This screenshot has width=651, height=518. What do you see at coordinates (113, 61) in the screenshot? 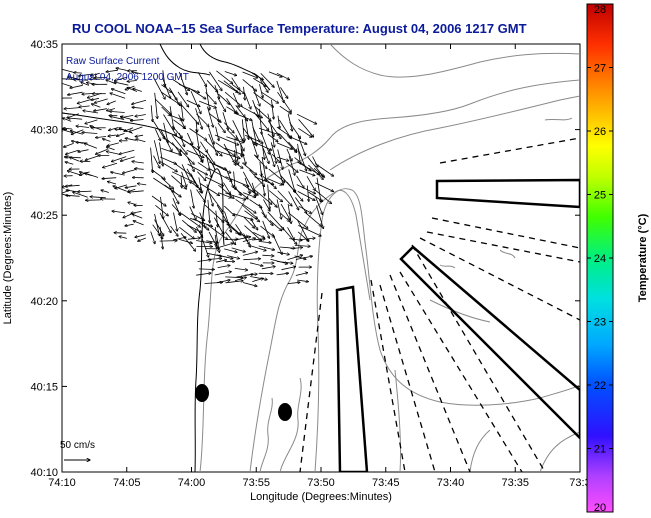
I see `legend-line-1: Raw Surface Current` at bounding box center [113, 61].